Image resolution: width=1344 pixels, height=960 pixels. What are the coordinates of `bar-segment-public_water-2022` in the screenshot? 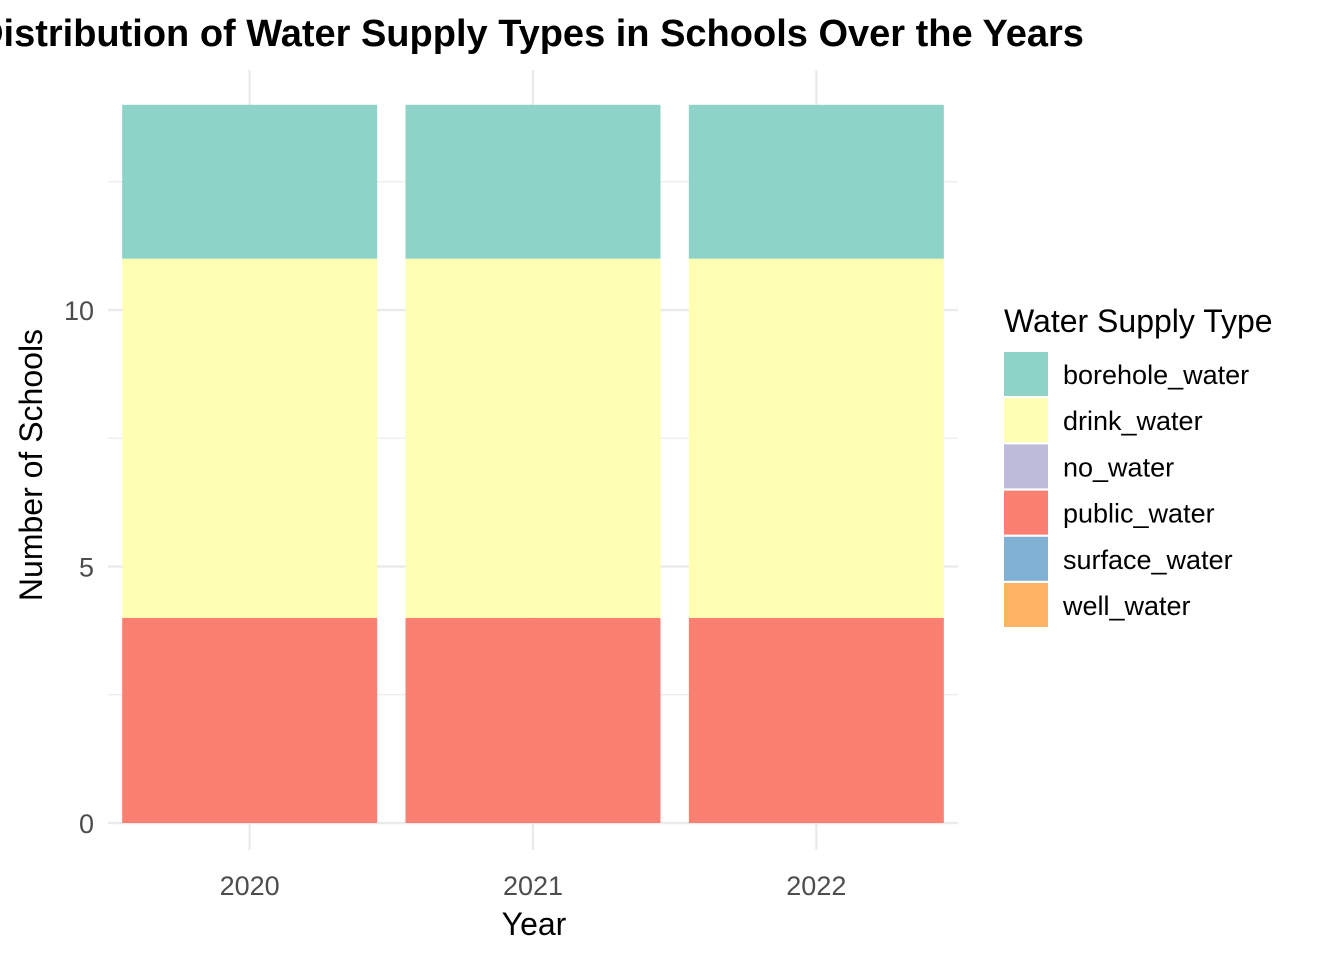 It's located at (816, 720).